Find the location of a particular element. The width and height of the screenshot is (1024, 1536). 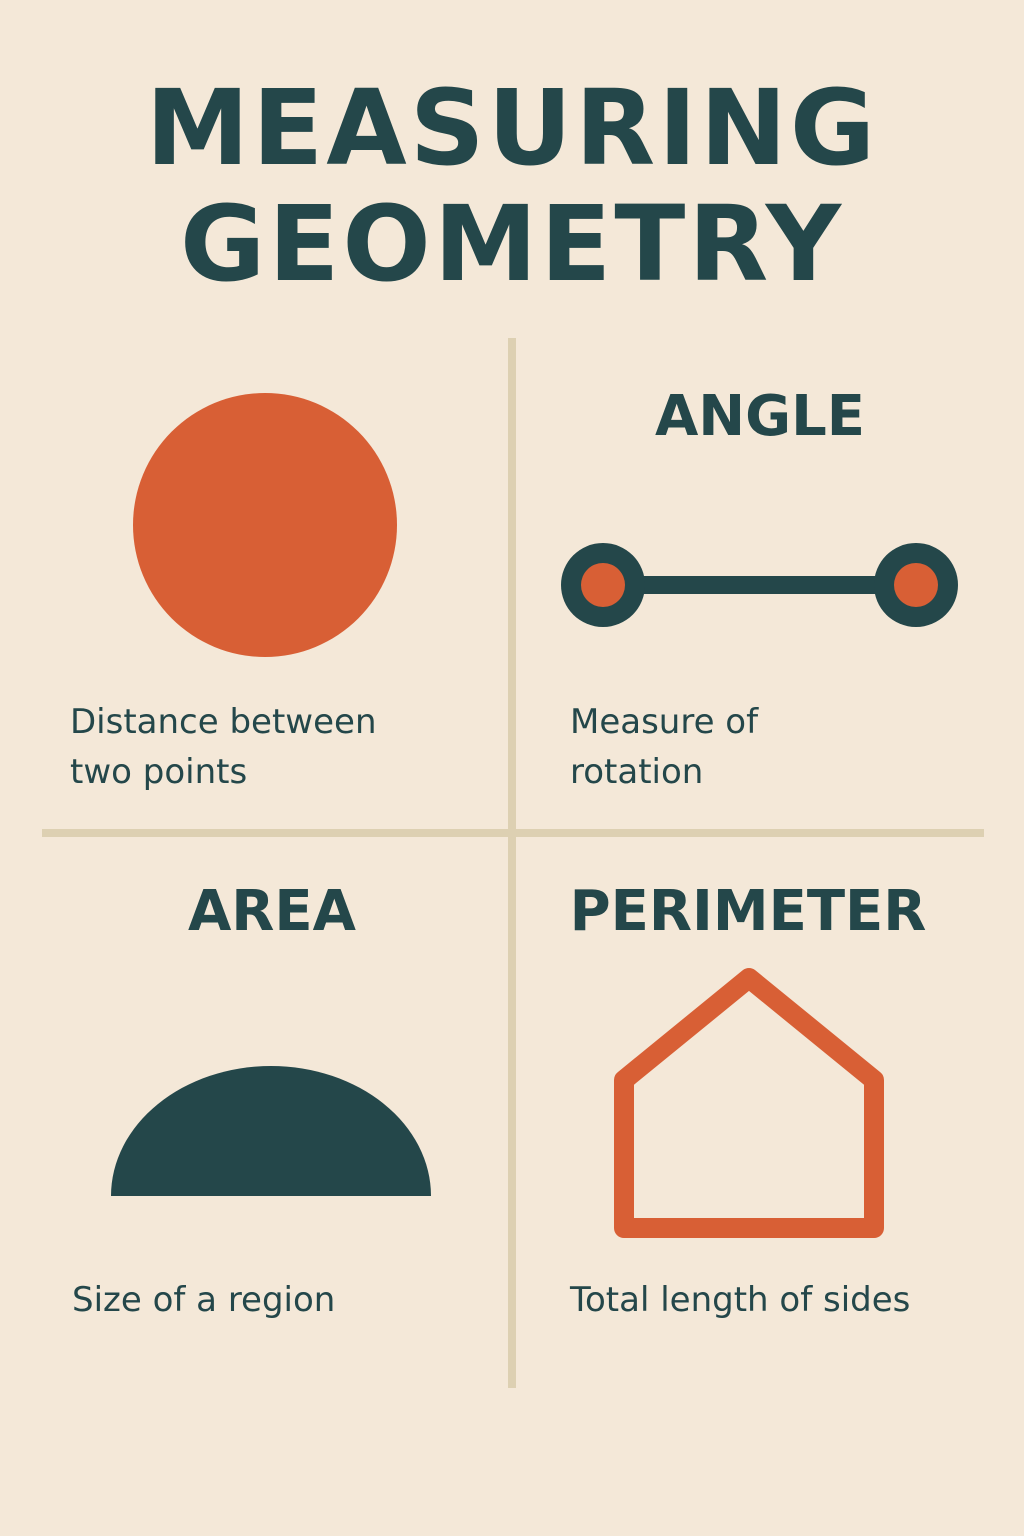

circle-icon is located at coordinates (265, 525).